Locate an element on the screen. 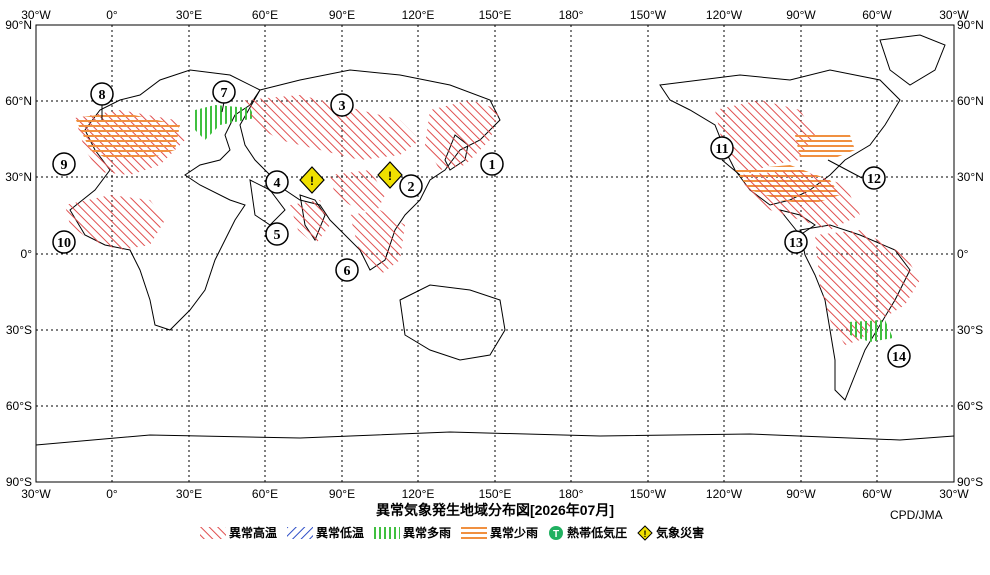 The height and width of the screenshot is (575, 990). legend-label: 異常高温 is located at coordinates (253, 533).